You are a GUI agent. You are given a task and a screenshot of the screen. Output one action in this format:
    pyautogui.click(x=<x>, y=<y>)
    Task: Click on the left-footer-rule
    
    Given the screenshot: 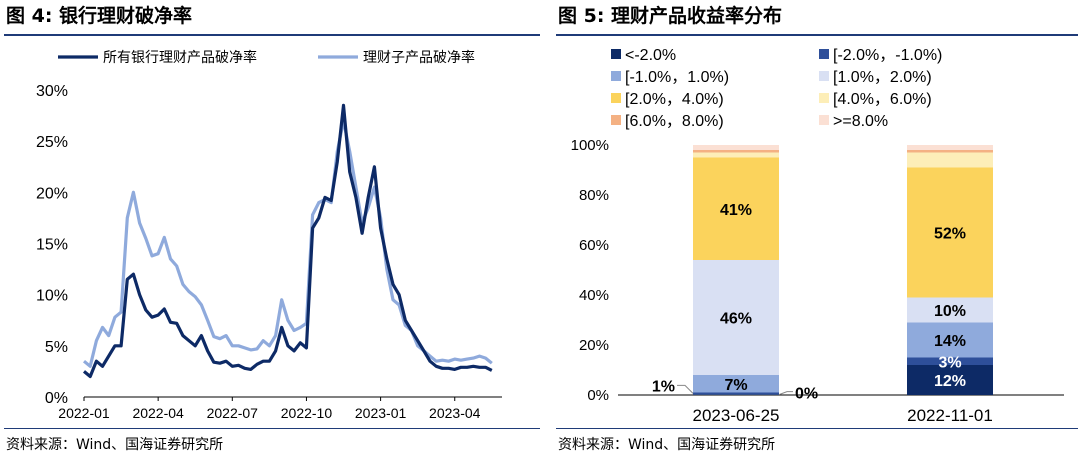 What is the action you would take?
    pyautogui.click(x=272, y=428)
    